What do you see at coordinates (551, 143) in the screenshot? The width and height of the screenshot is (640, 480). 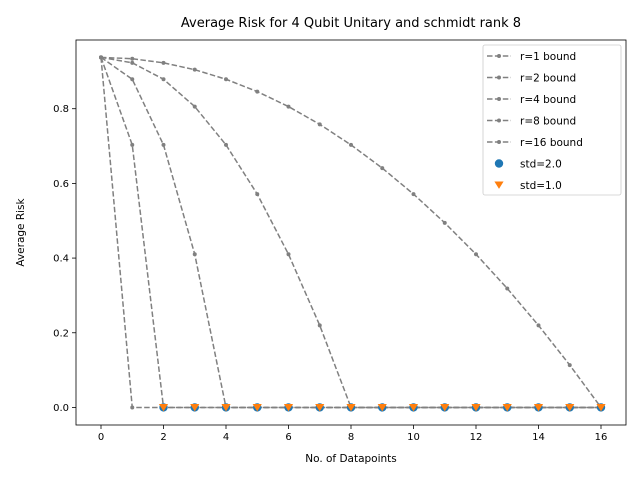 I see `legend-label: r=16 bound` at bounding box center [551, 143].